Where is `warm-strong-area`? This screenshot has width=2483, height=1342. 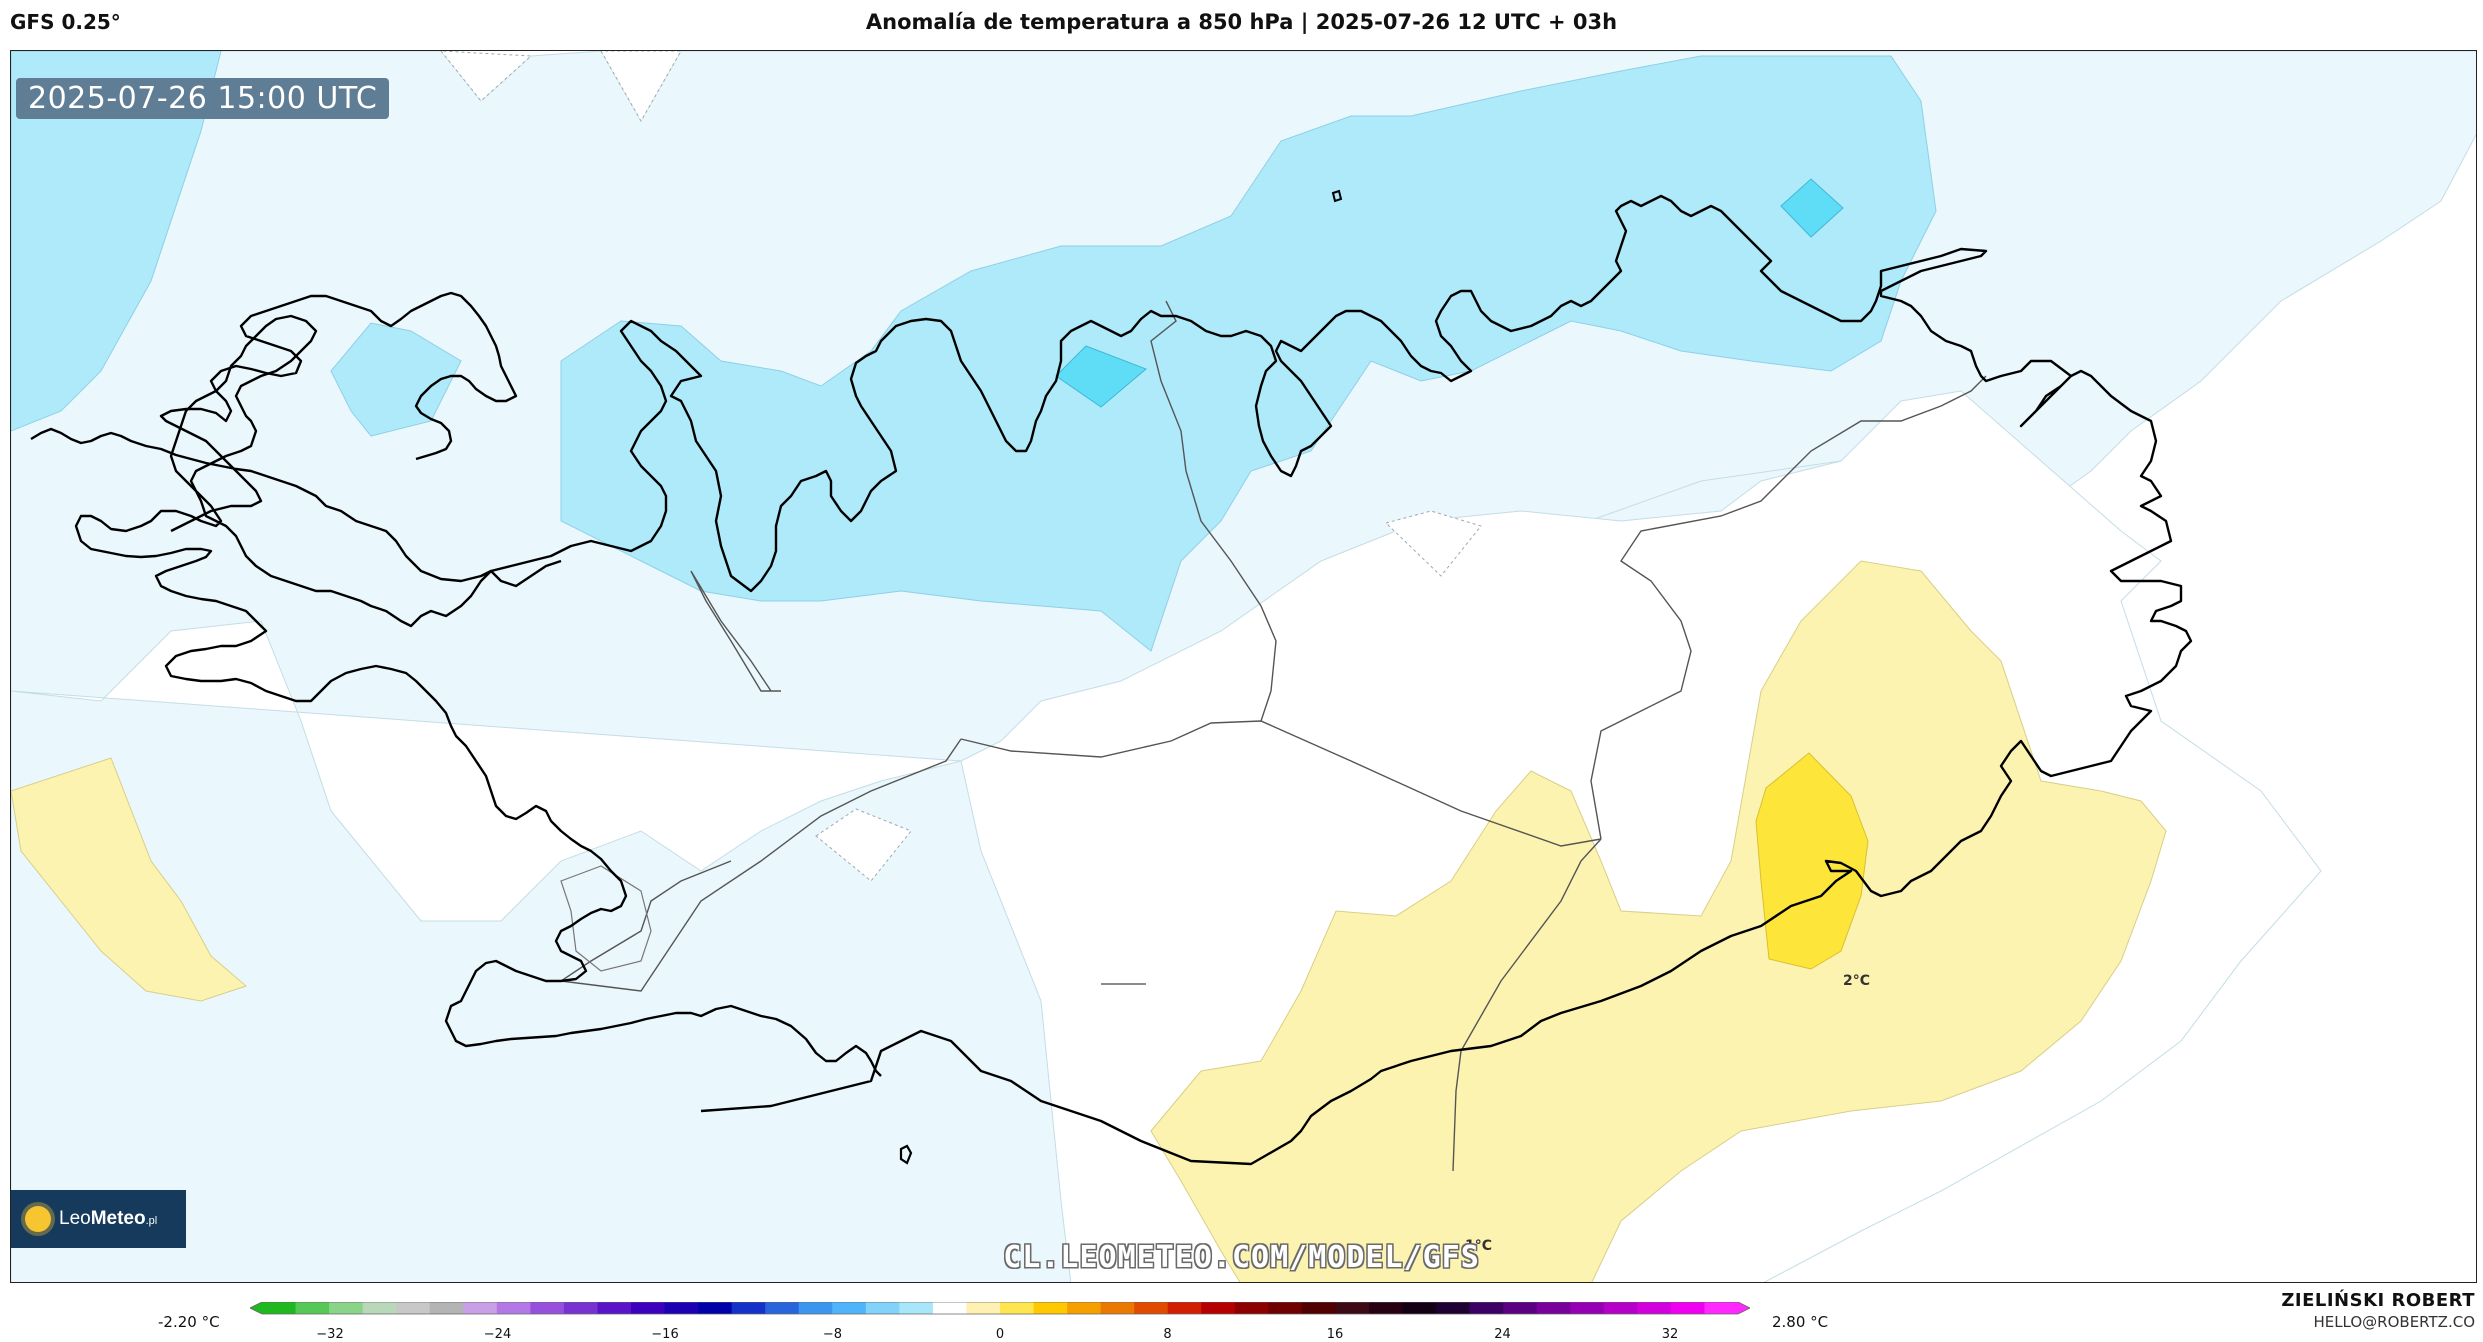
warm-strong-area is located at coordinates (1812, 861).